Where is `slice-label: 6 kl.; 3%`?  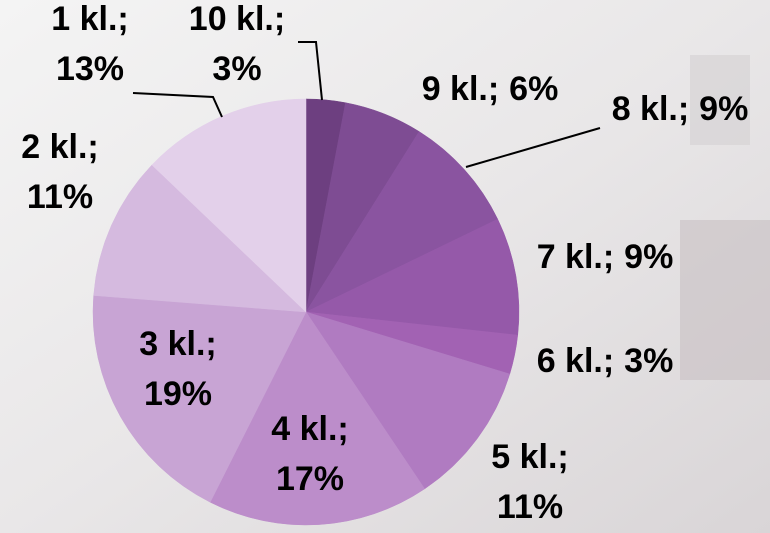 slice-label: 6 kl.; 3% is located at coordinates (605, 361).